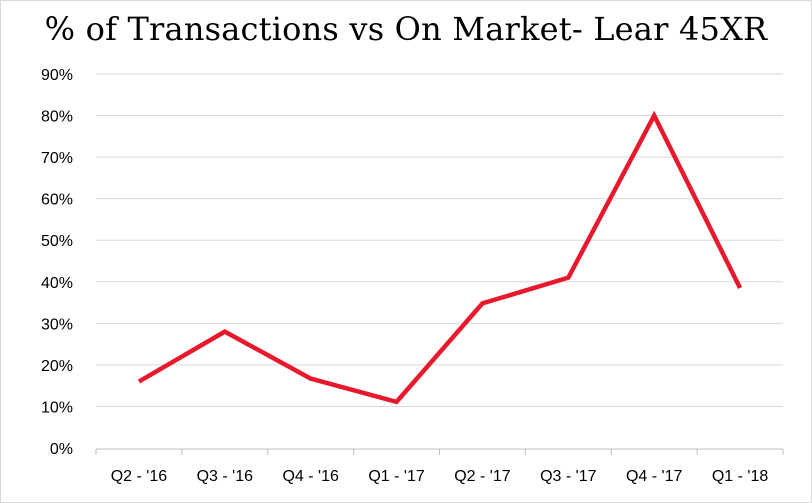 Image resolution: width=812 pixels, height=503 pixels. What do you see at coordinates (310, 476) in the screenshot?
I see `x-tick-label: Q4 - '16` at bounding box center [310, 476].